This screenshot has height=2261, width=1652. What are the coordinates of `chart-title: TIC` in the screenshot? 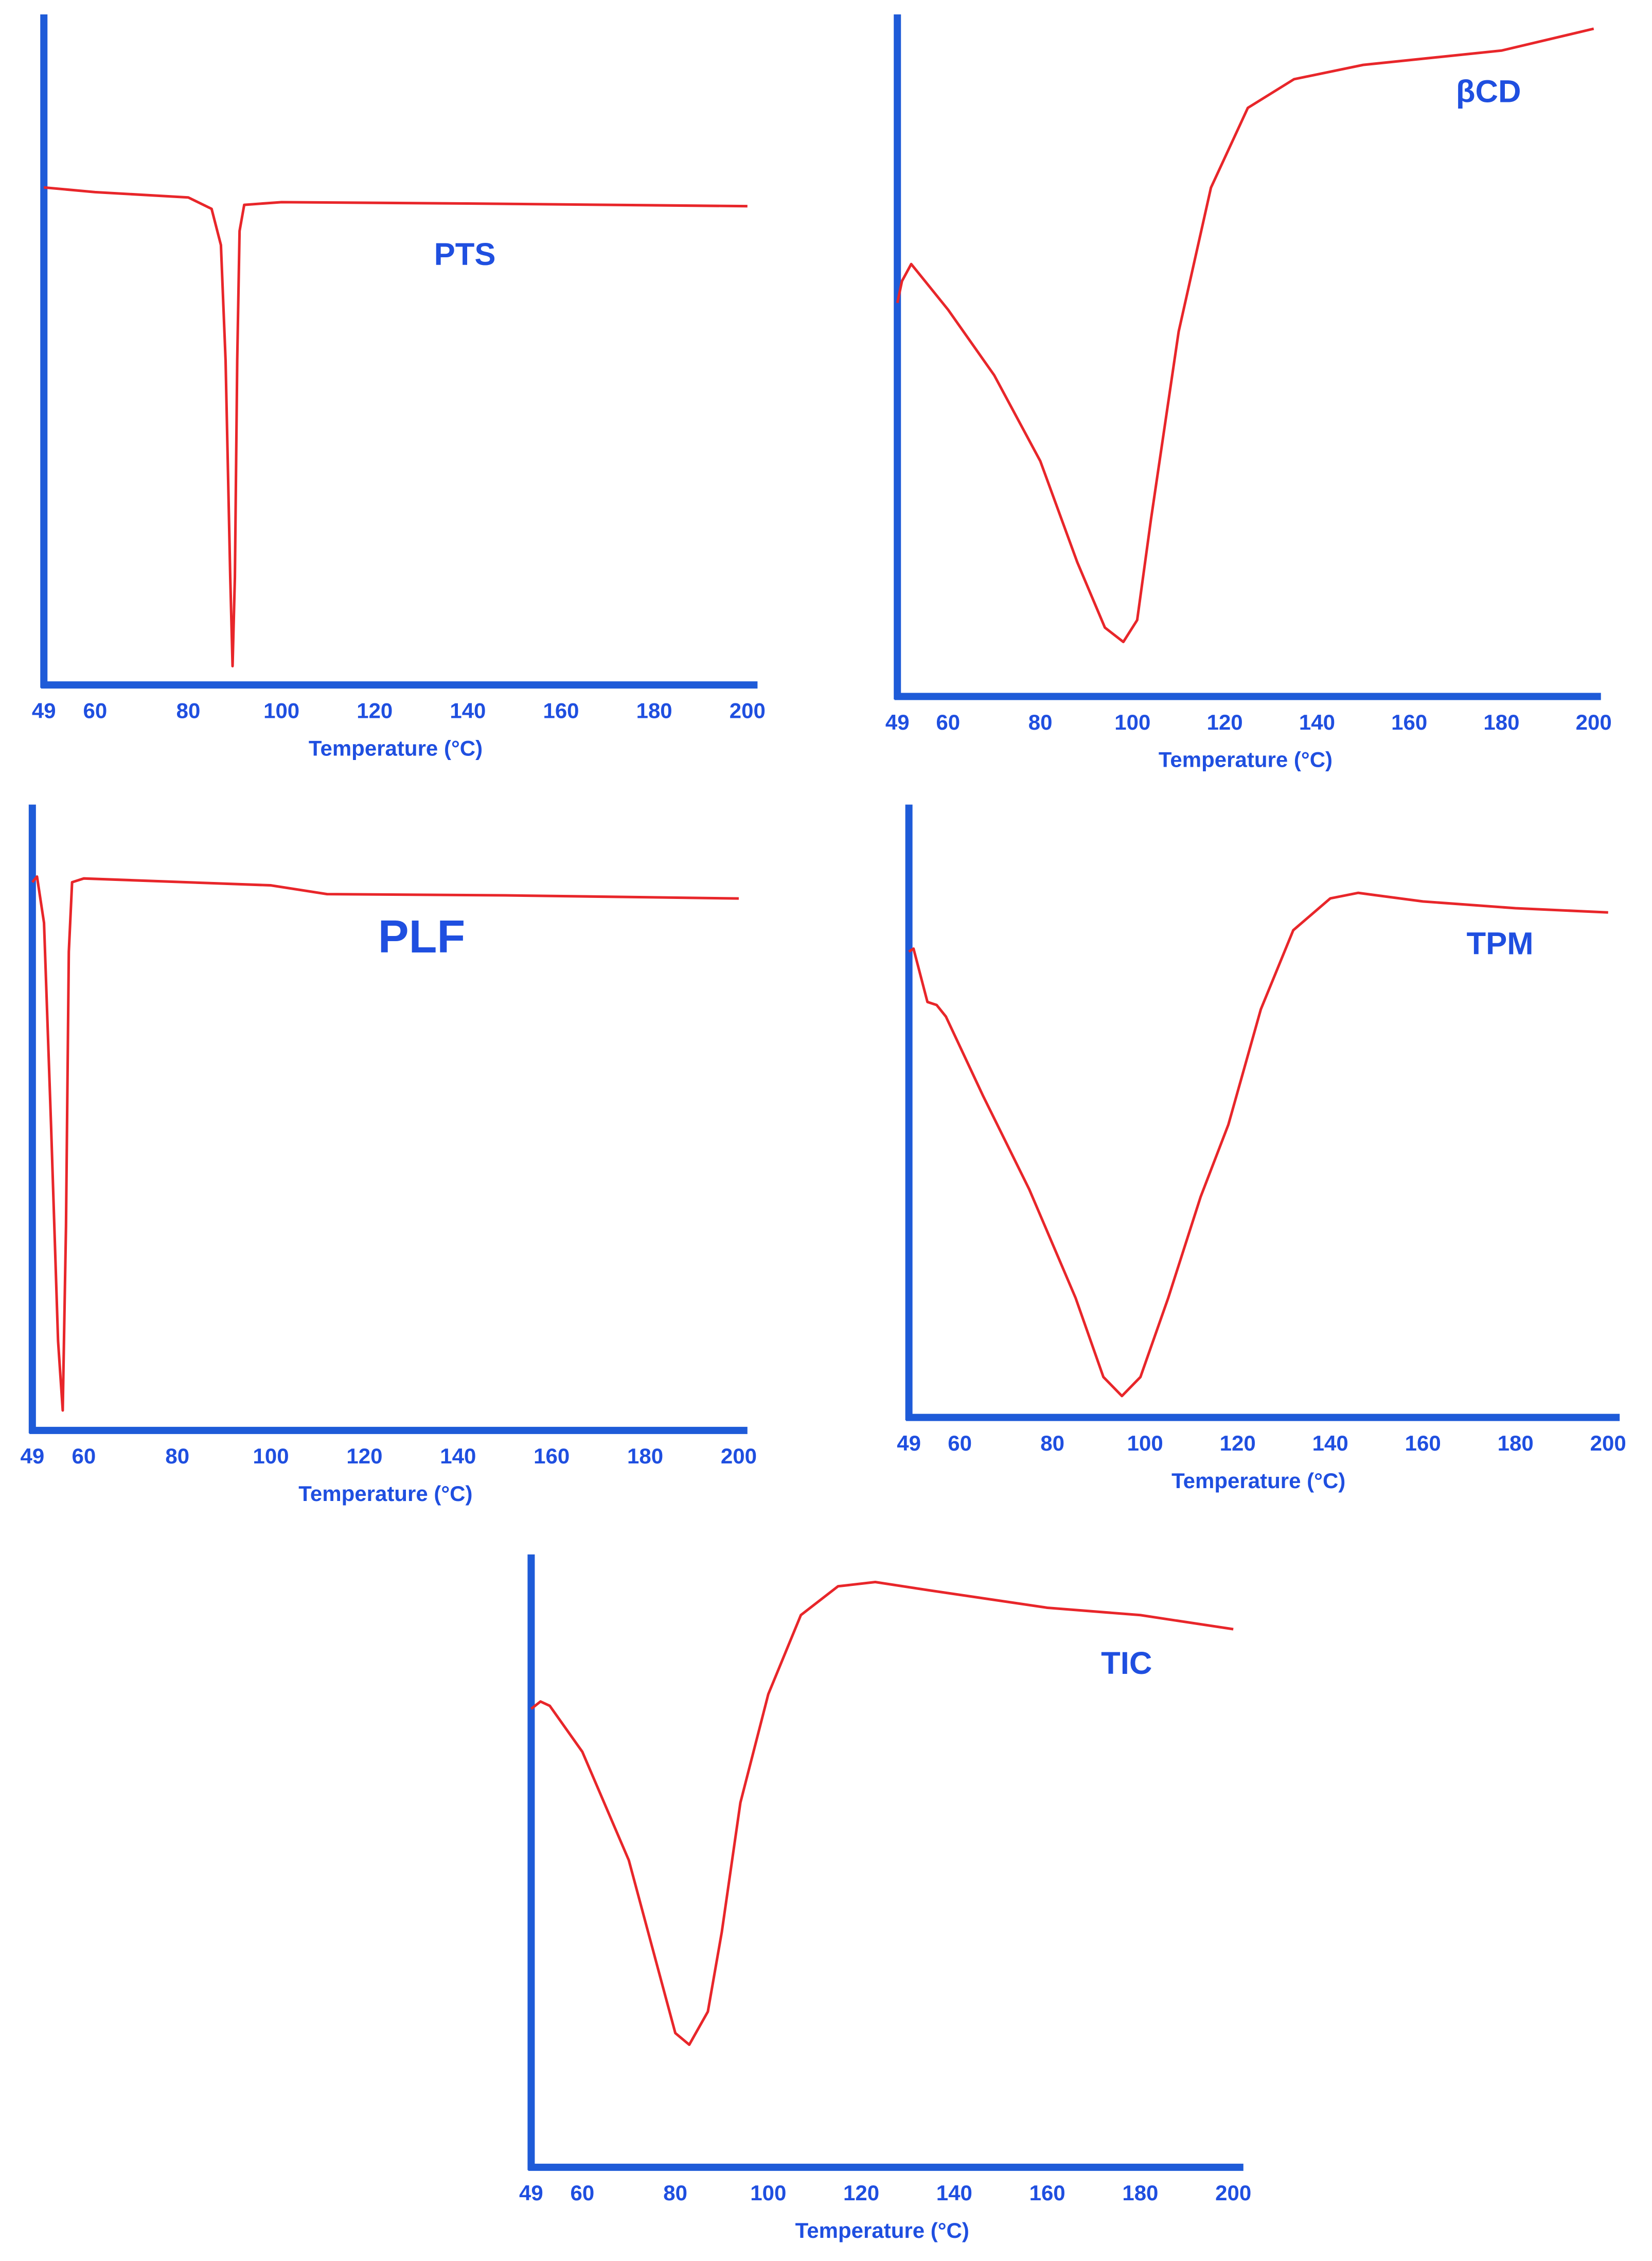 It's located at (1126, 1664).